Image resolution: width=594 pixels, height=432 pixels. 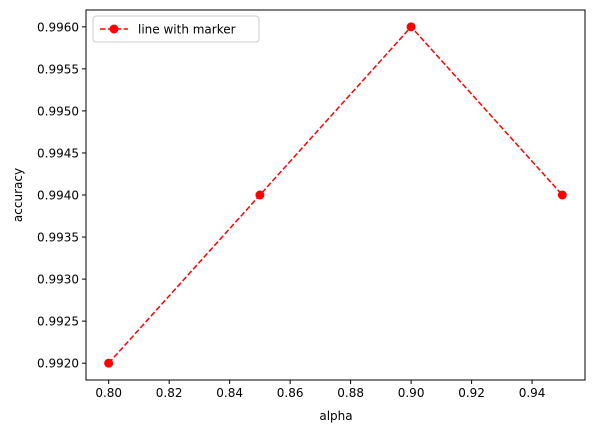 I want to click on y-tick-label: 0.9925, so click(x=58, y=322).